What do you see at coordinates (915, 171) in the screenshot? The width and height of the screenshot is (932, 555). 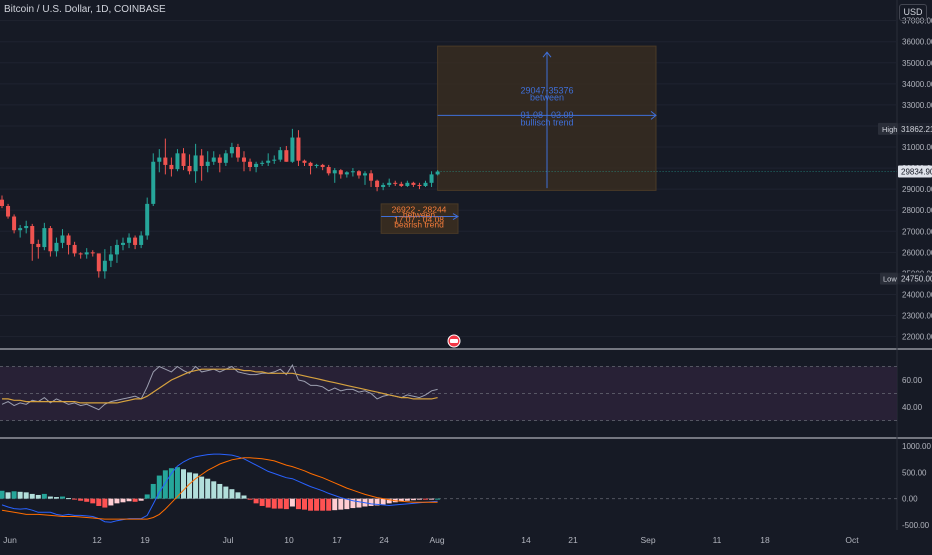 I see `last-price-badge` at bounding box center [915, 171].